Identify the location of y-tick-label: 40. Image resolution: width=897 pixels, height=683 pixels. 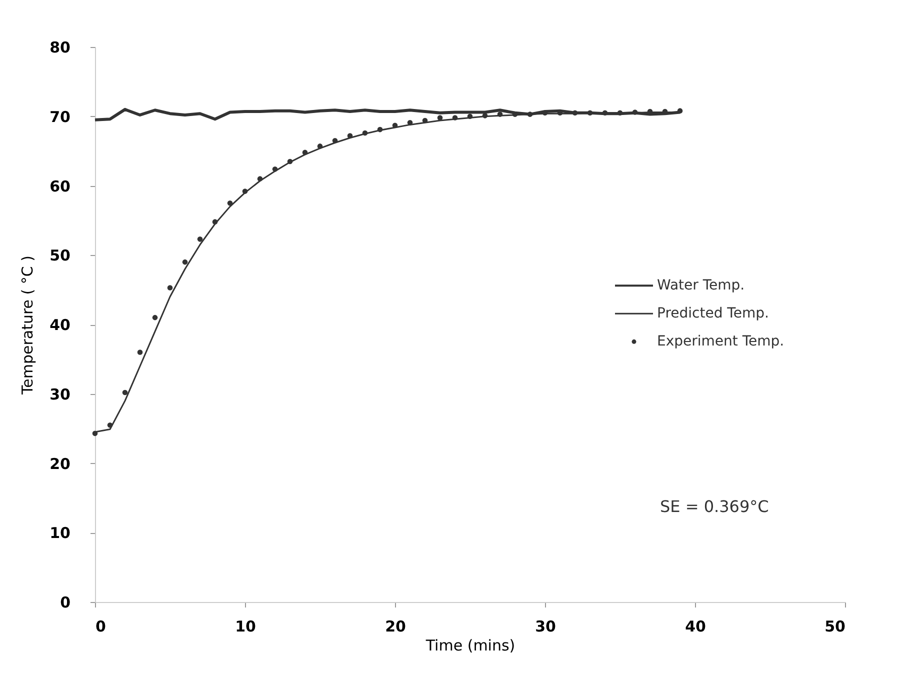
(60, 325).